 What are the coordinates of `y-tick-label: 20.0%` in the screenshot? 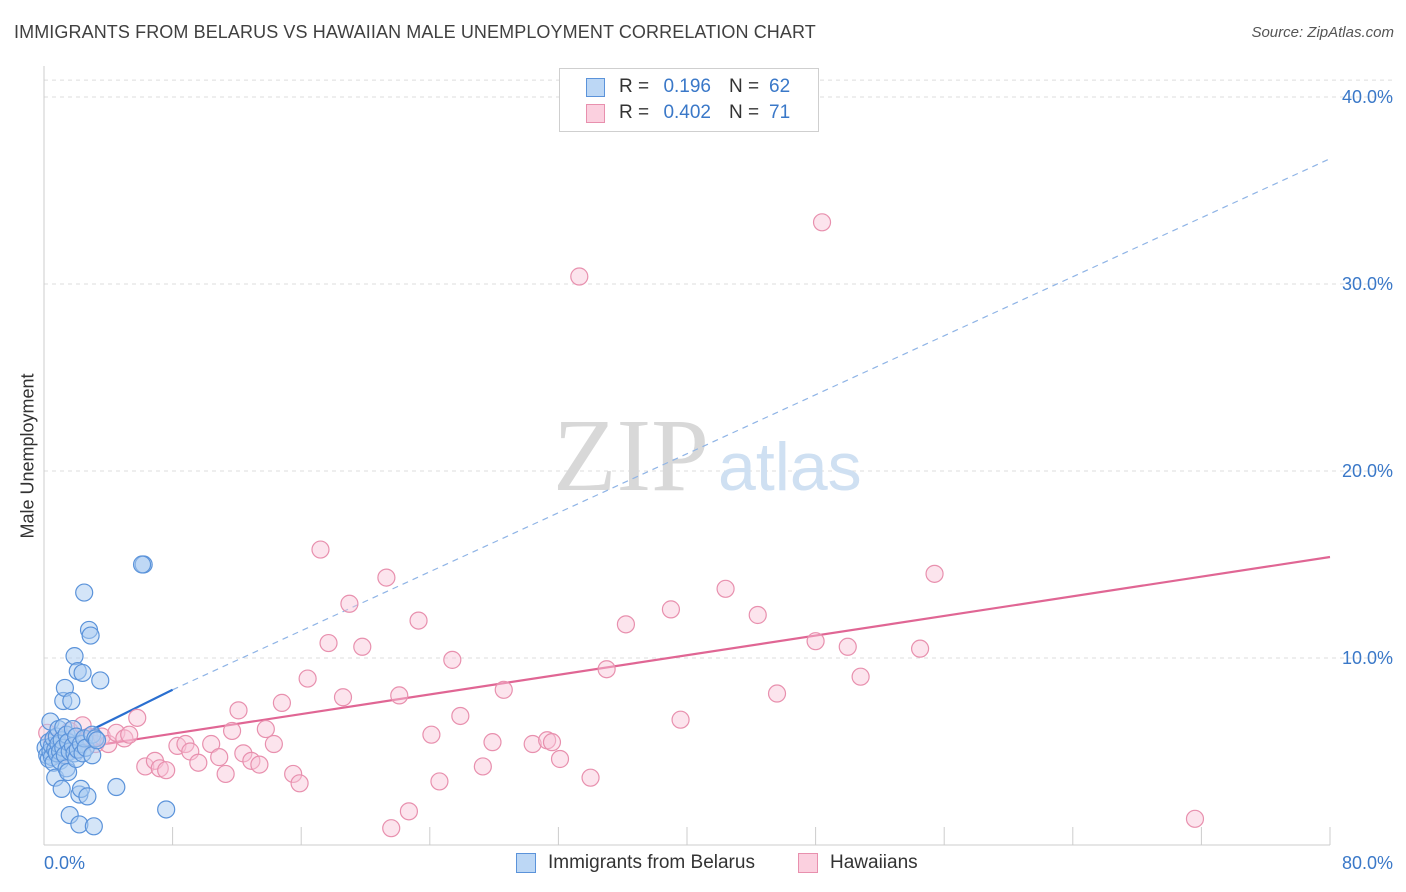 It's located at (1367, 471).